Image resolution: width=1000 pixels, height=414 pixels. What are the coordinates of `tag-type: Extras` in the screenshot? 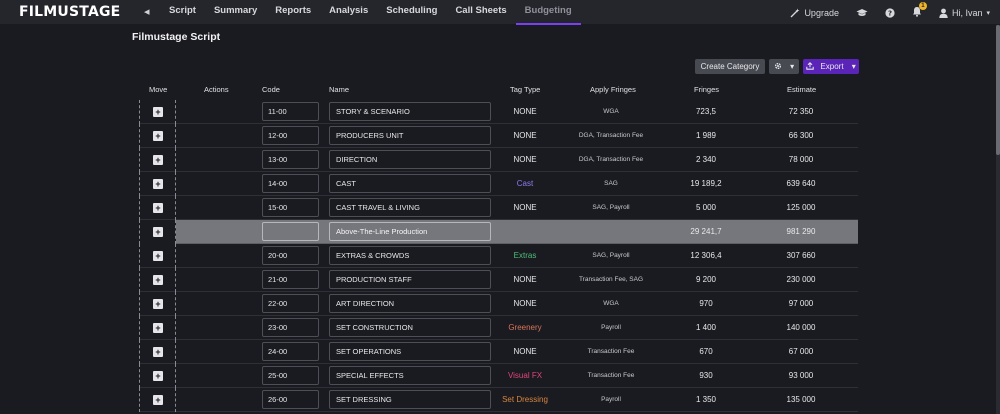 It's located at (525, 255).